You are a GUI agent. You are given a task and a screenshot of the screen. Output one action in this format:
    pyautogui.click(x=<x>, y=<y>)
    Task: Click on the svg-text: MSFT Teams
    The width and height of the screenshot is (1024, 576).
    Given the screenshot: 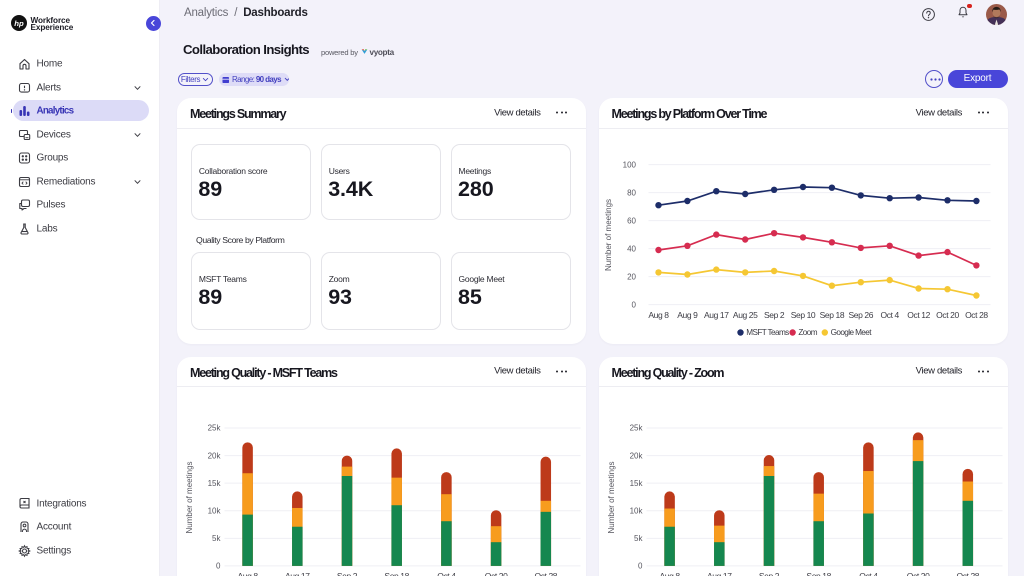 What is the action you would take?
    pyautogui.click(x=767, y=332)
    